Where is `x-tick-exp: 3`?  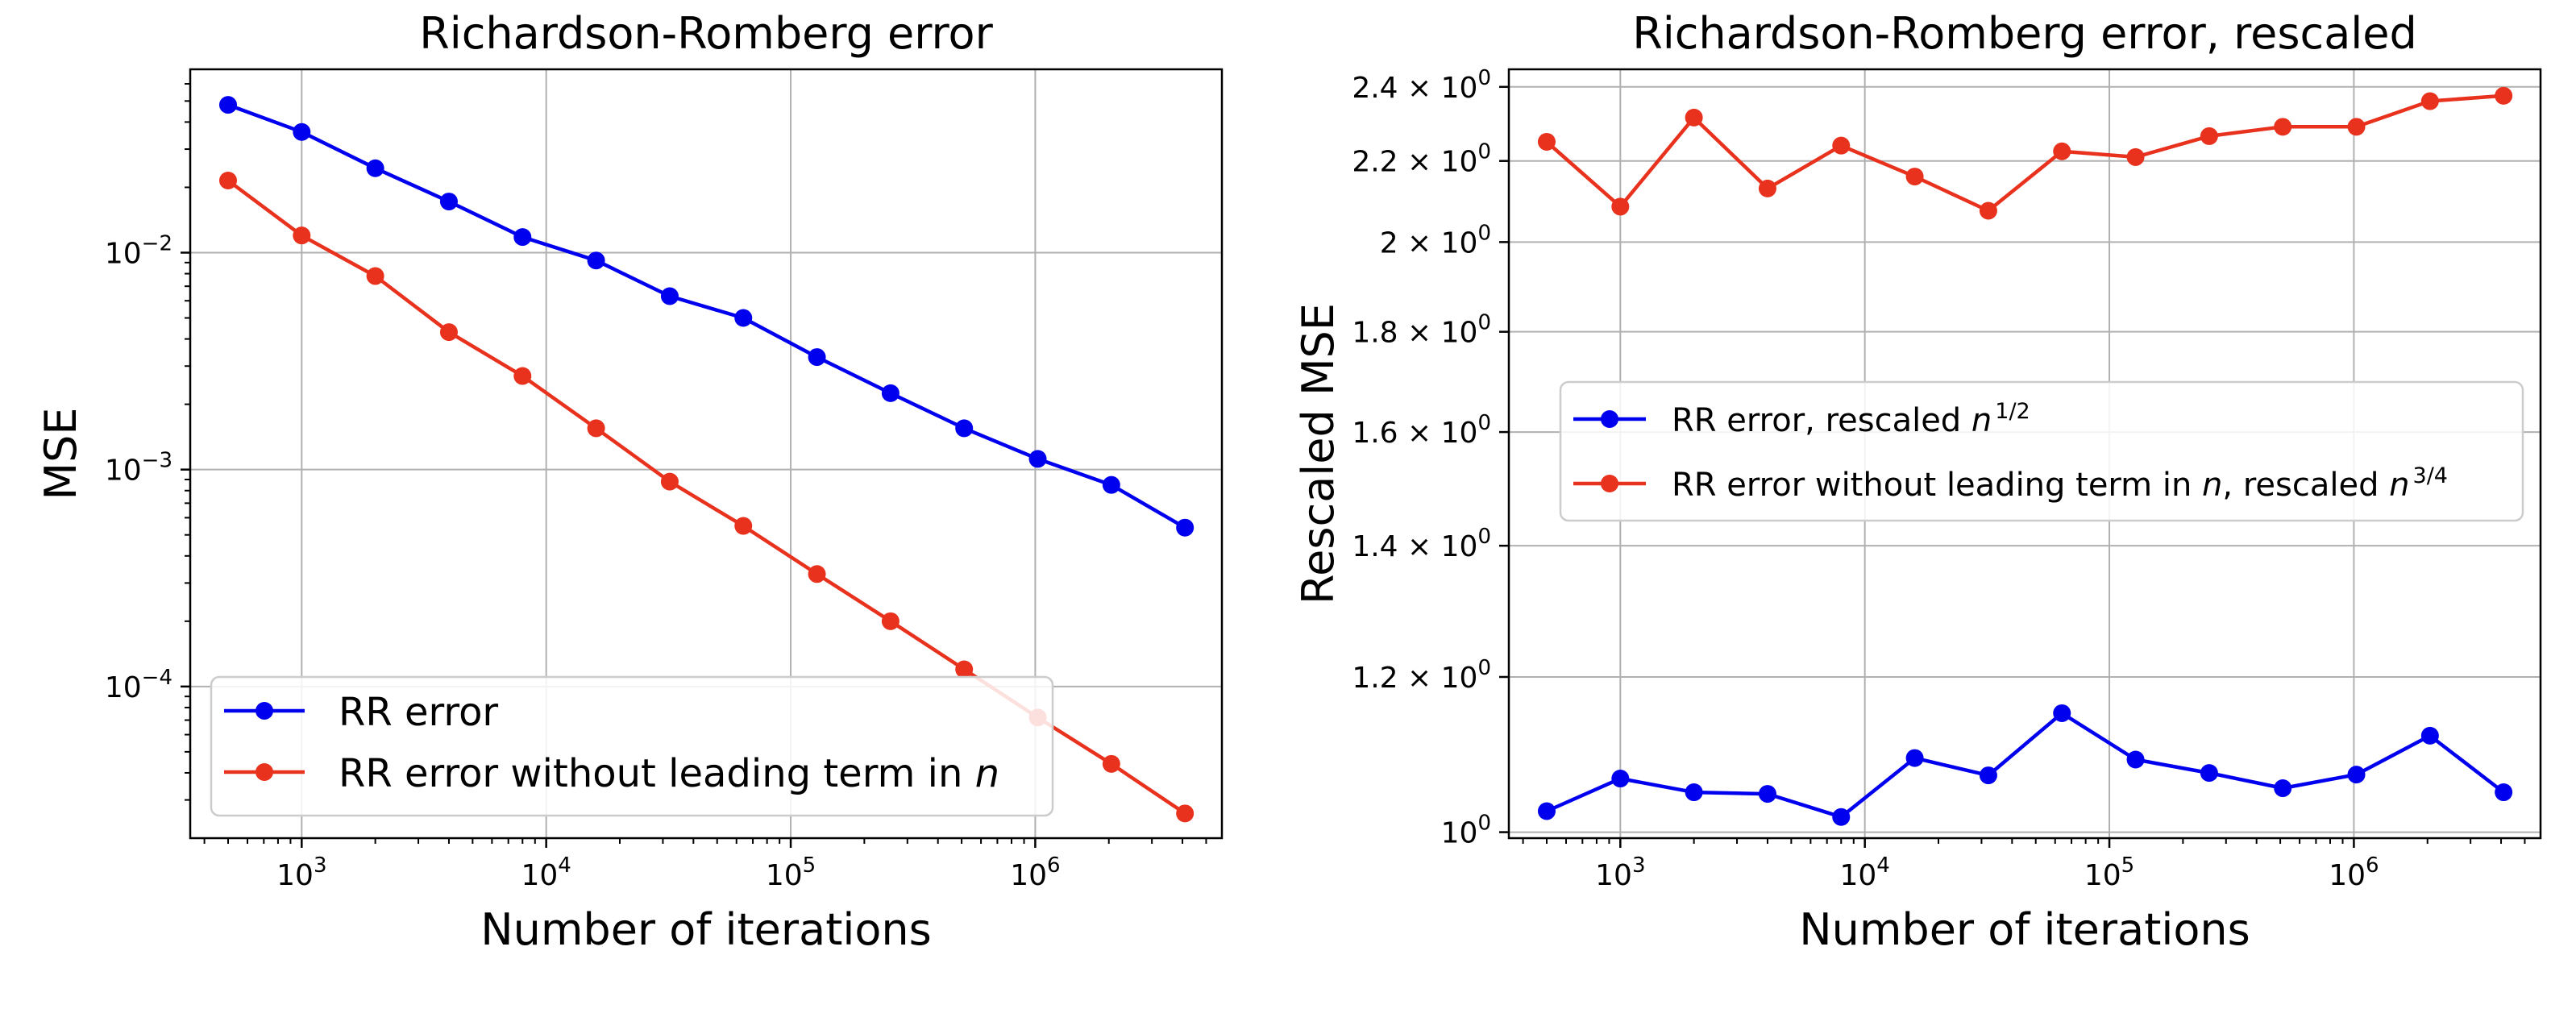
x-tick-exp: 3 is located at coordinates (320, 866).